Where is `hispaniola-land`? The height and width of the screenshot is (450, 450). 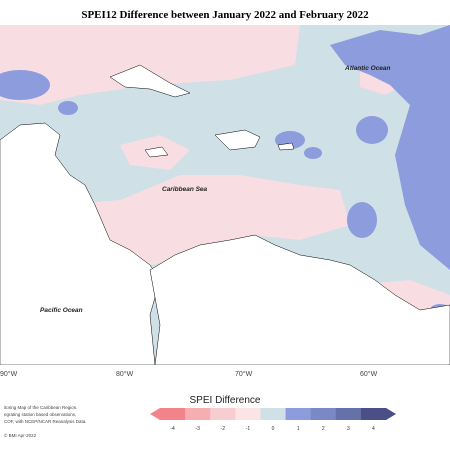 hispaniola-land is located at coordinates (237, 140).